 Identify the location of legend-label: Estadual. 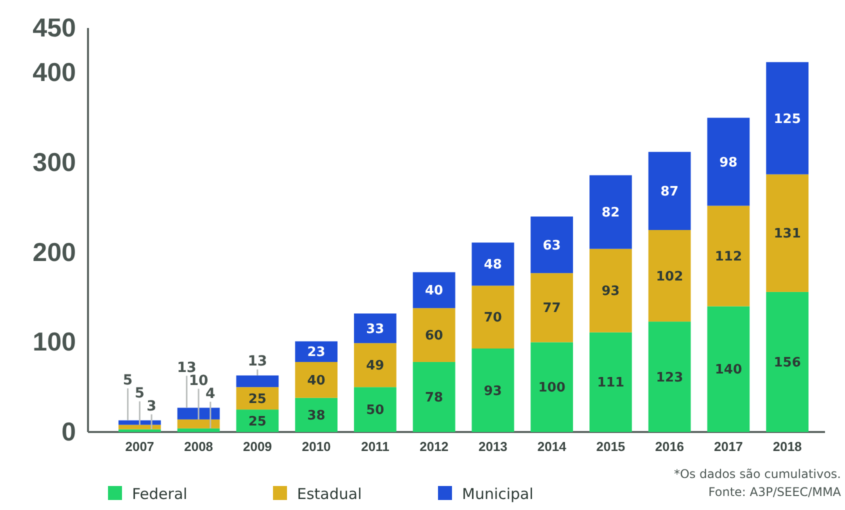
(329, 494).